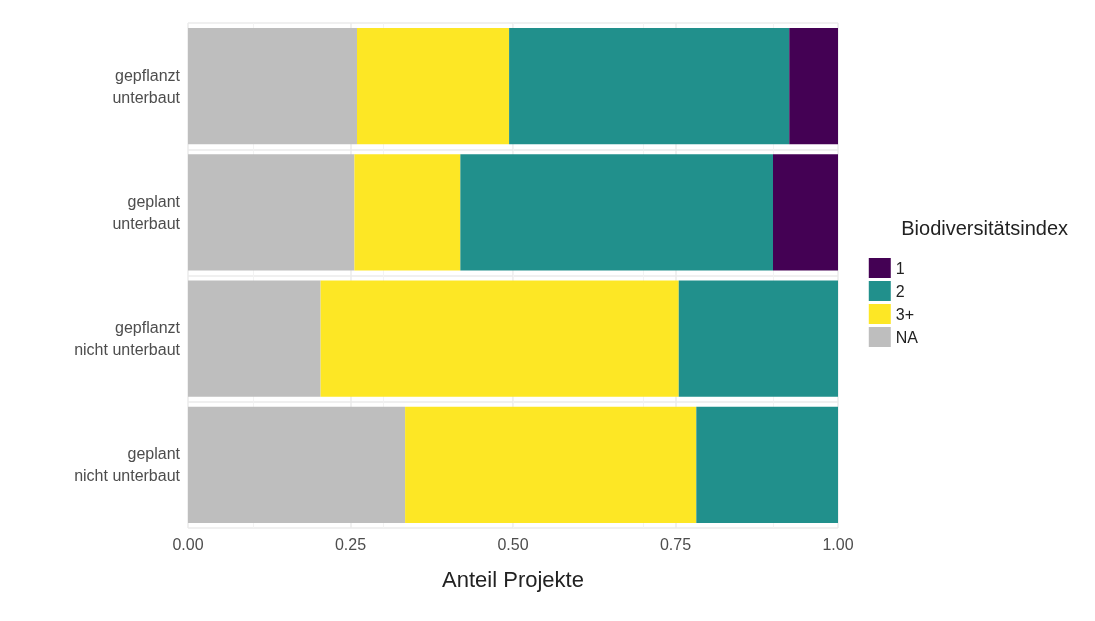 The width and height of the screenshot is (1095, 621). I want to click on y-tick-label: gepflanzt unterbaut, so click(146, 86).